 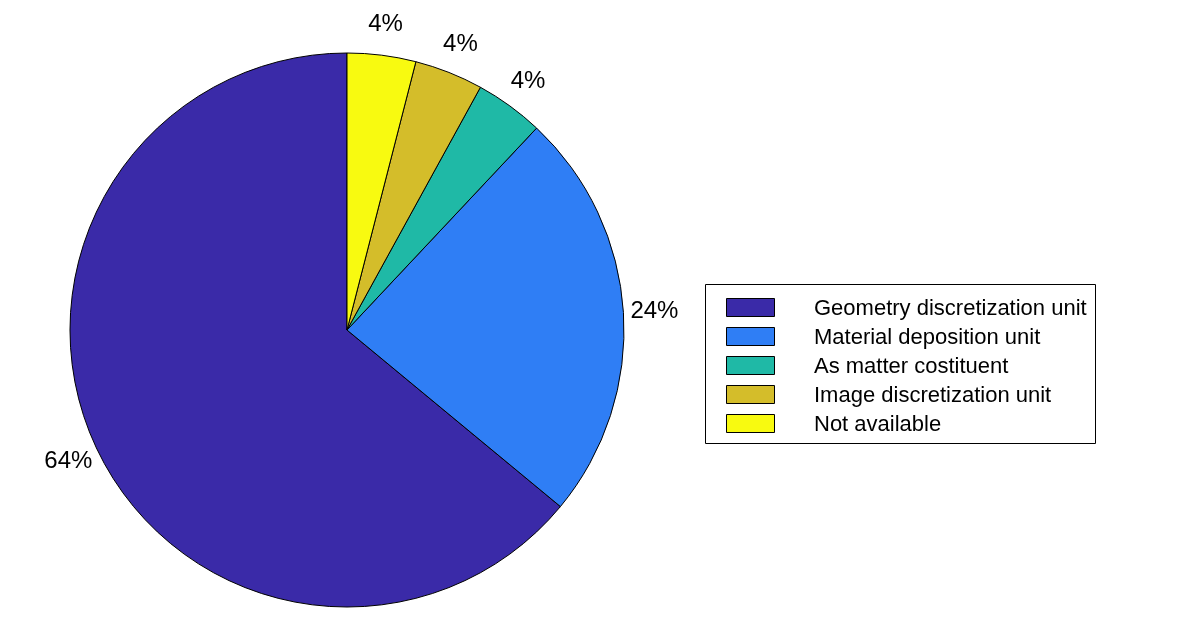 What do you see at coordinates (878, 423) in the screenshot?
I see `legend-label: Not available` at bounding box center [878, 423].